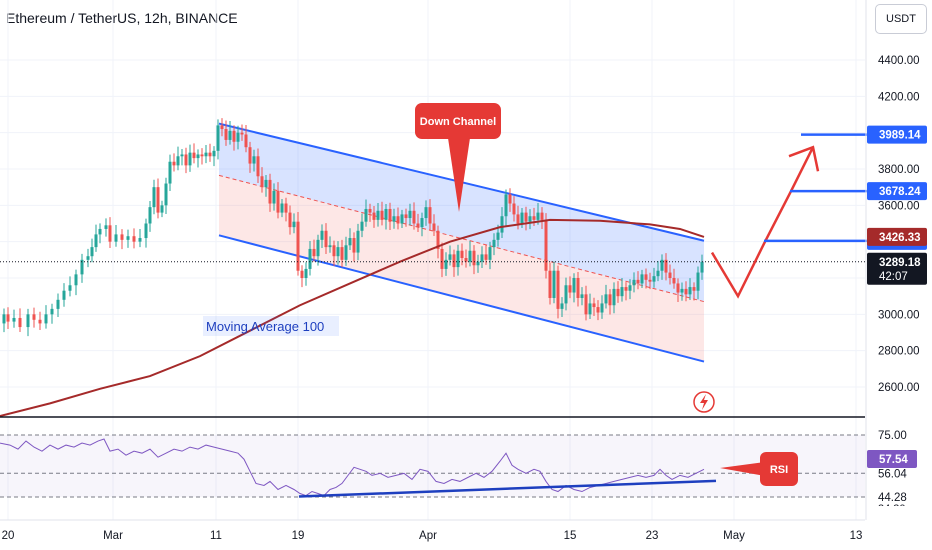 The width and height of the screenshot is (932, 550). I want to click on last-price-tag-label: 3289.18, so click(900, 263).